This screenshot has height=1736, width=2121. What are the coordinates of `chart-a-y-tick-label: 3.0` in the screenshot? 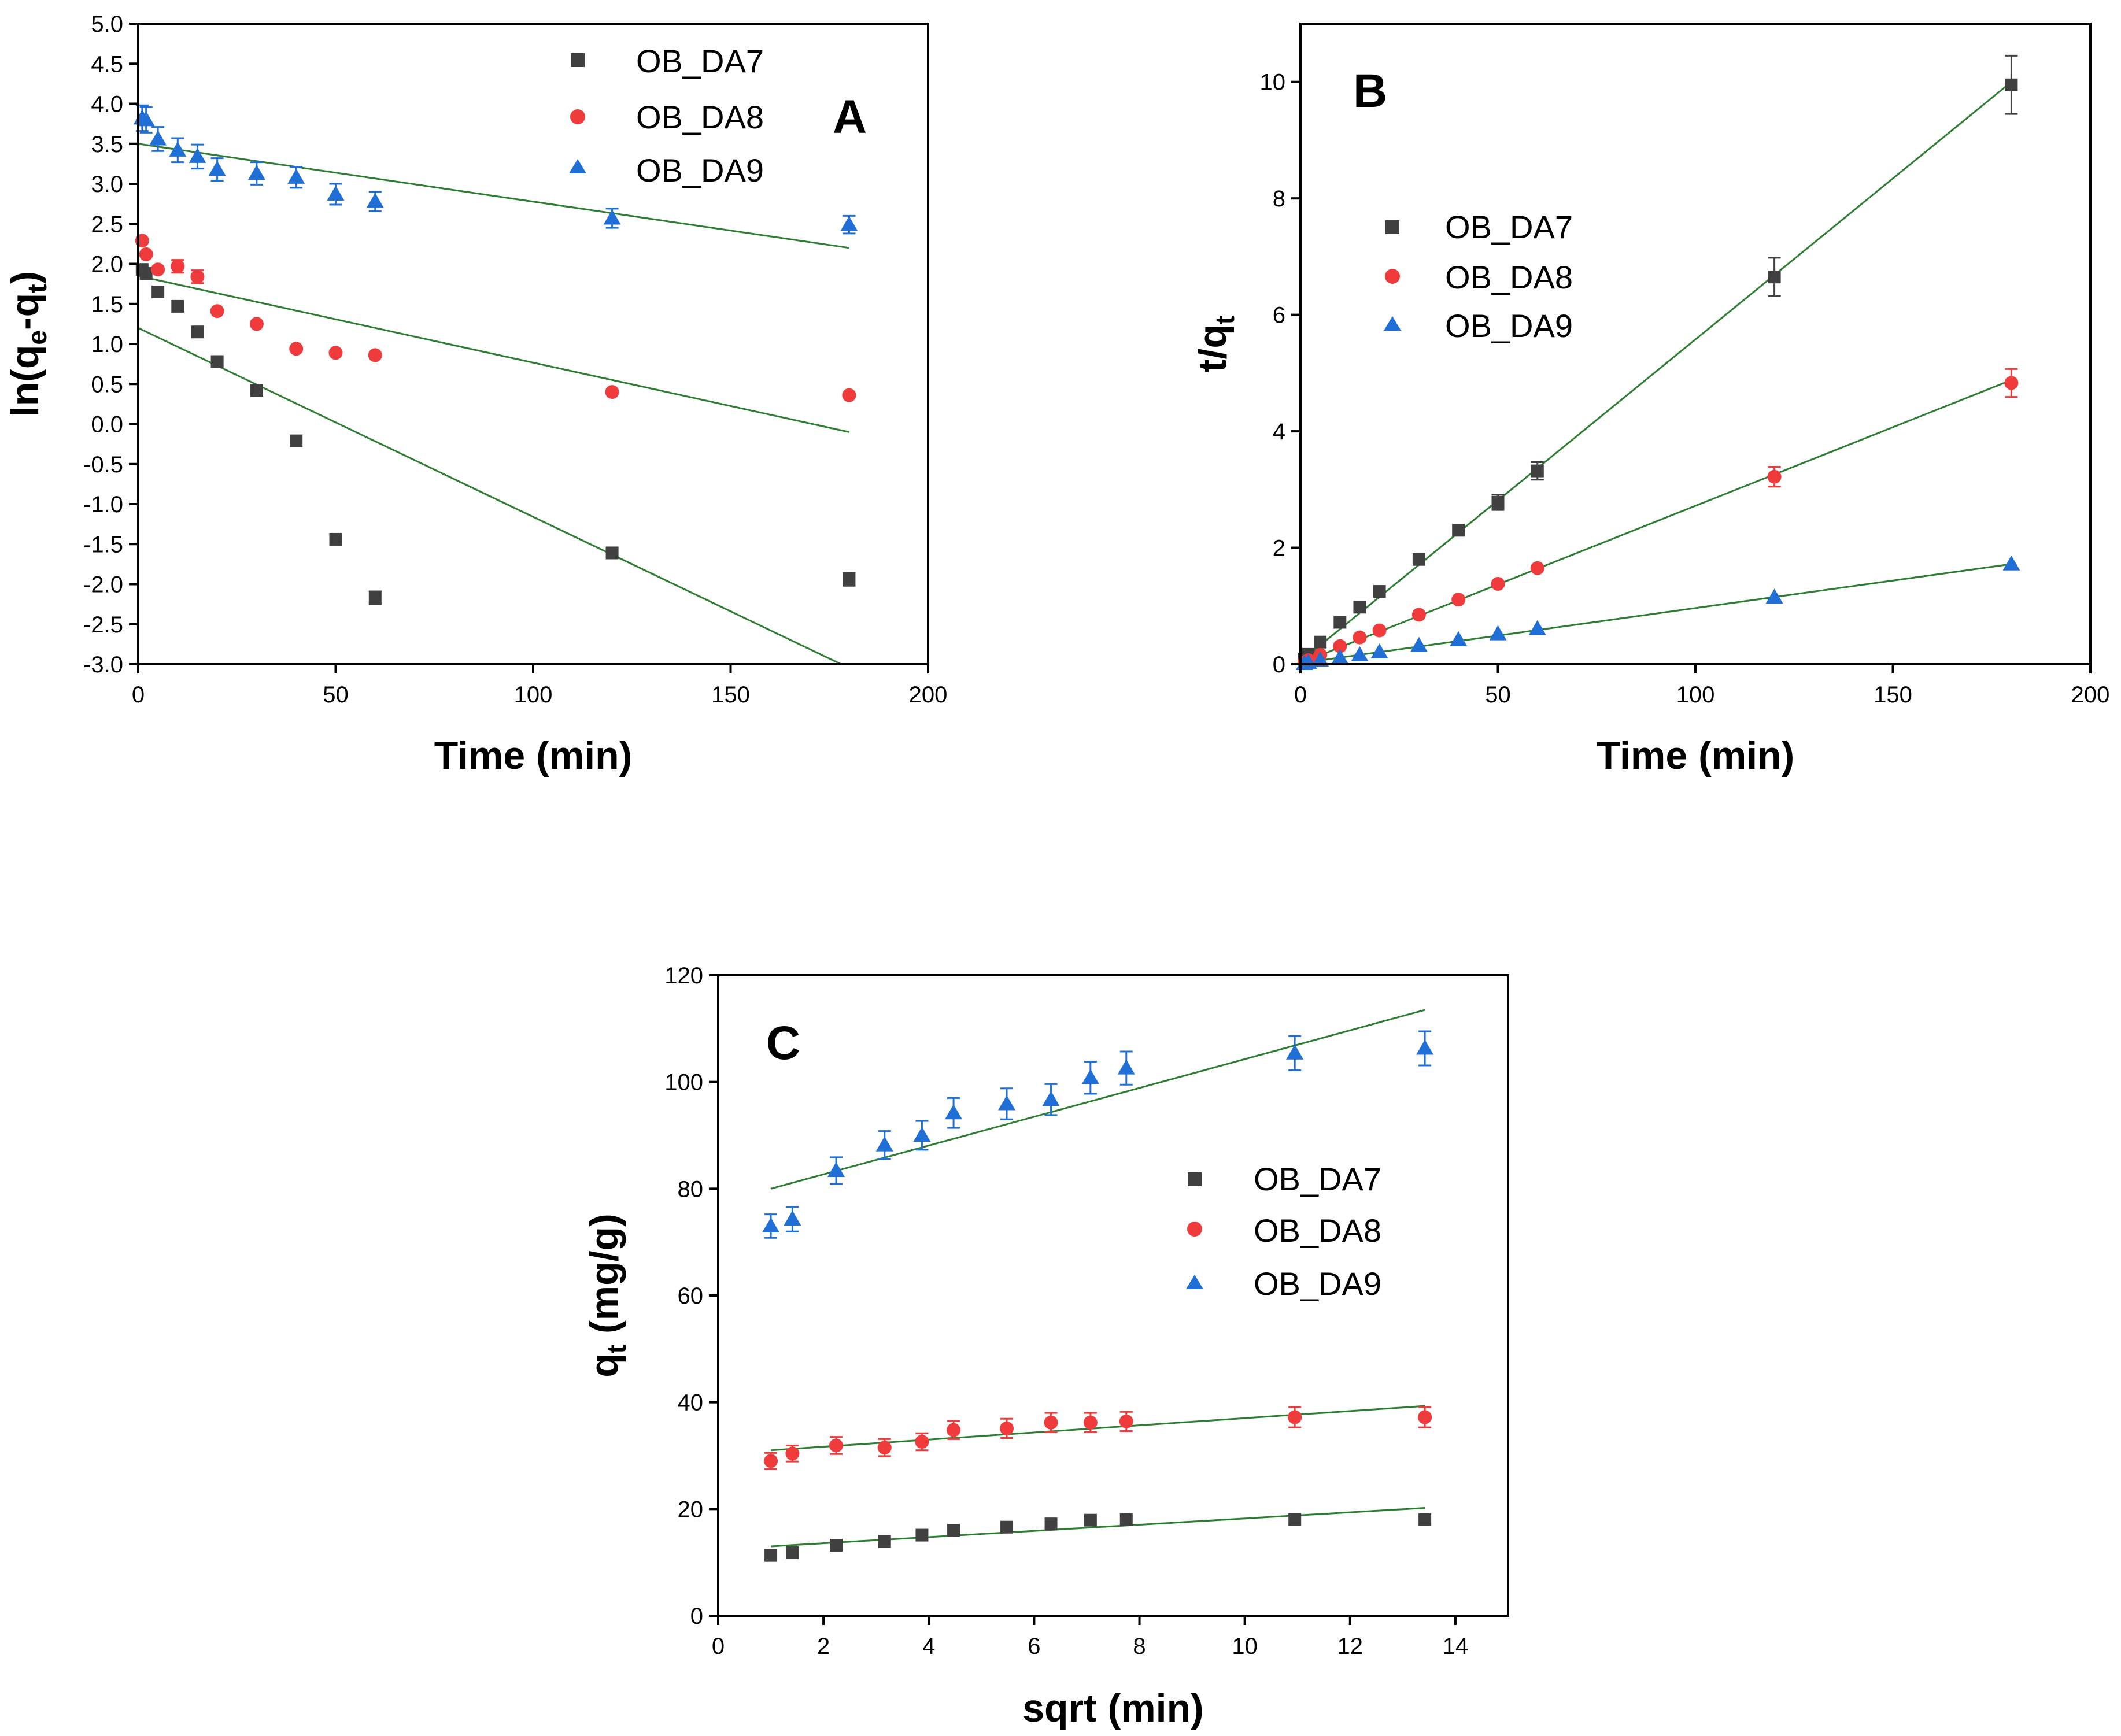 It's located at (107, 184).